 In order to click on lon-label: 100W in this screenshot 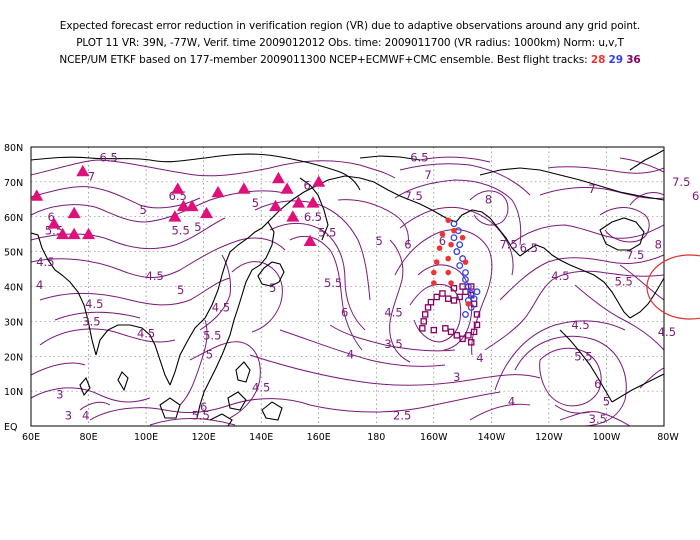, I will do `click(607, 437)`.